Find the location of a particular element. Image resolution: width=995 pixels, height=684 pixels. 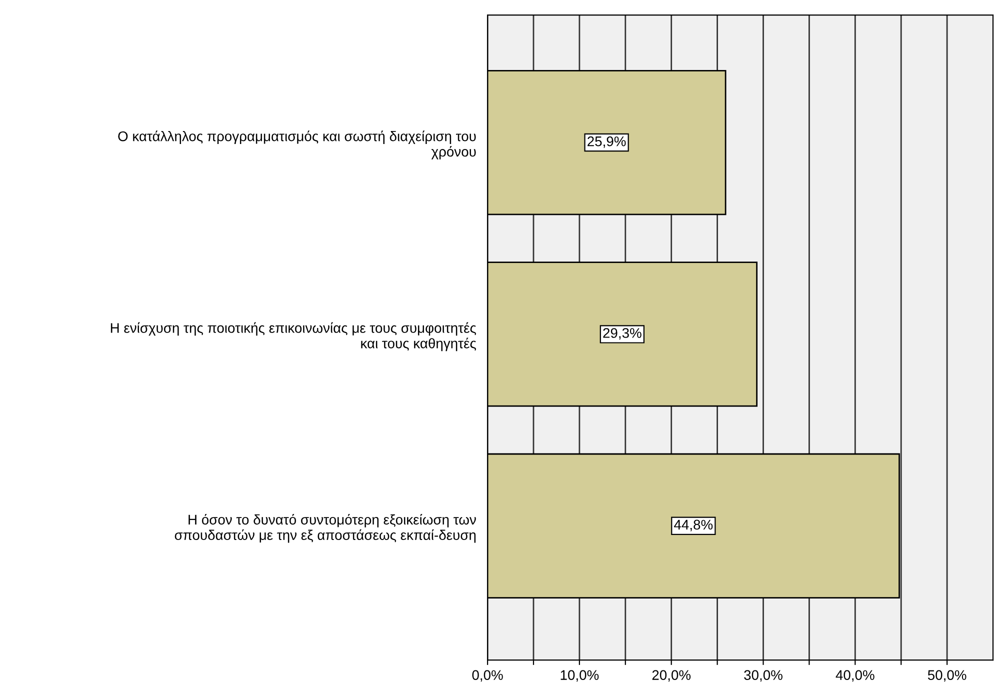

x-tick-label: 0,0% is located at coordinates (487, 676).